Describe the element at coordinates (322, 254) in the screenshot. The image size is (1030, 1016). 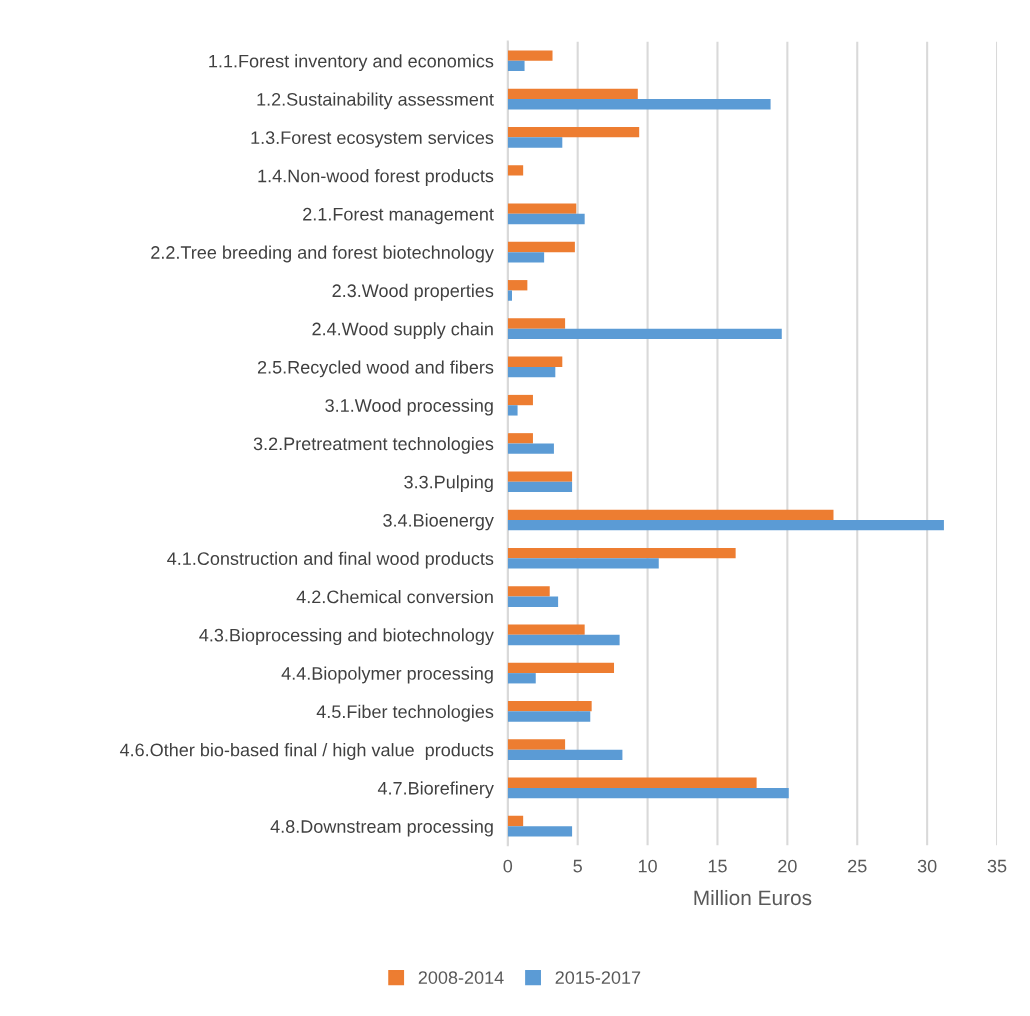
I see `y-tick-label: 2.2.Tree breeding and forest biotechnology` at that location.